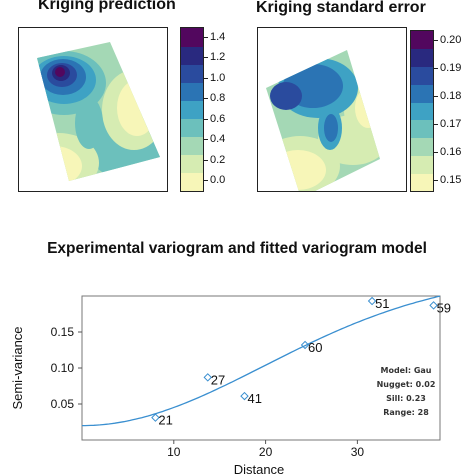 This screenshot has width=474, height=474. Describe the element at coordinates (341, 8) in the screenshot. I see `stderr-map-title: Kriging standard error` at that location.